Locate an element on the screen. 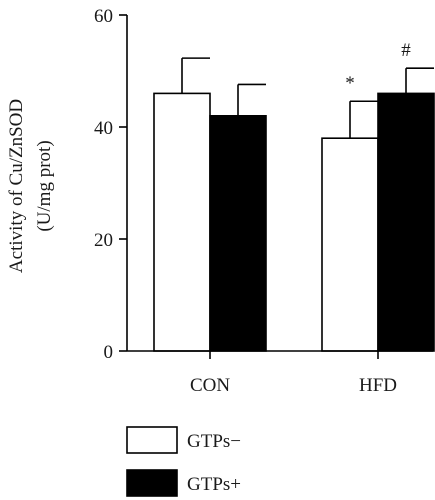  legend: GTPs− GTPs+ is located at coordinates (183, 461).